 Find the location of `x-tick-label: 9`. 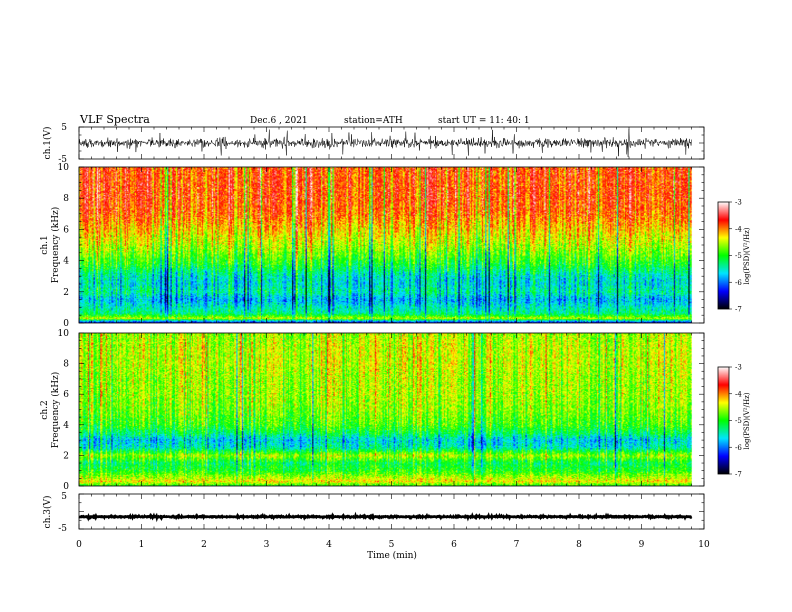

x-tick-label: 9 is located at coordinates (642, 545).